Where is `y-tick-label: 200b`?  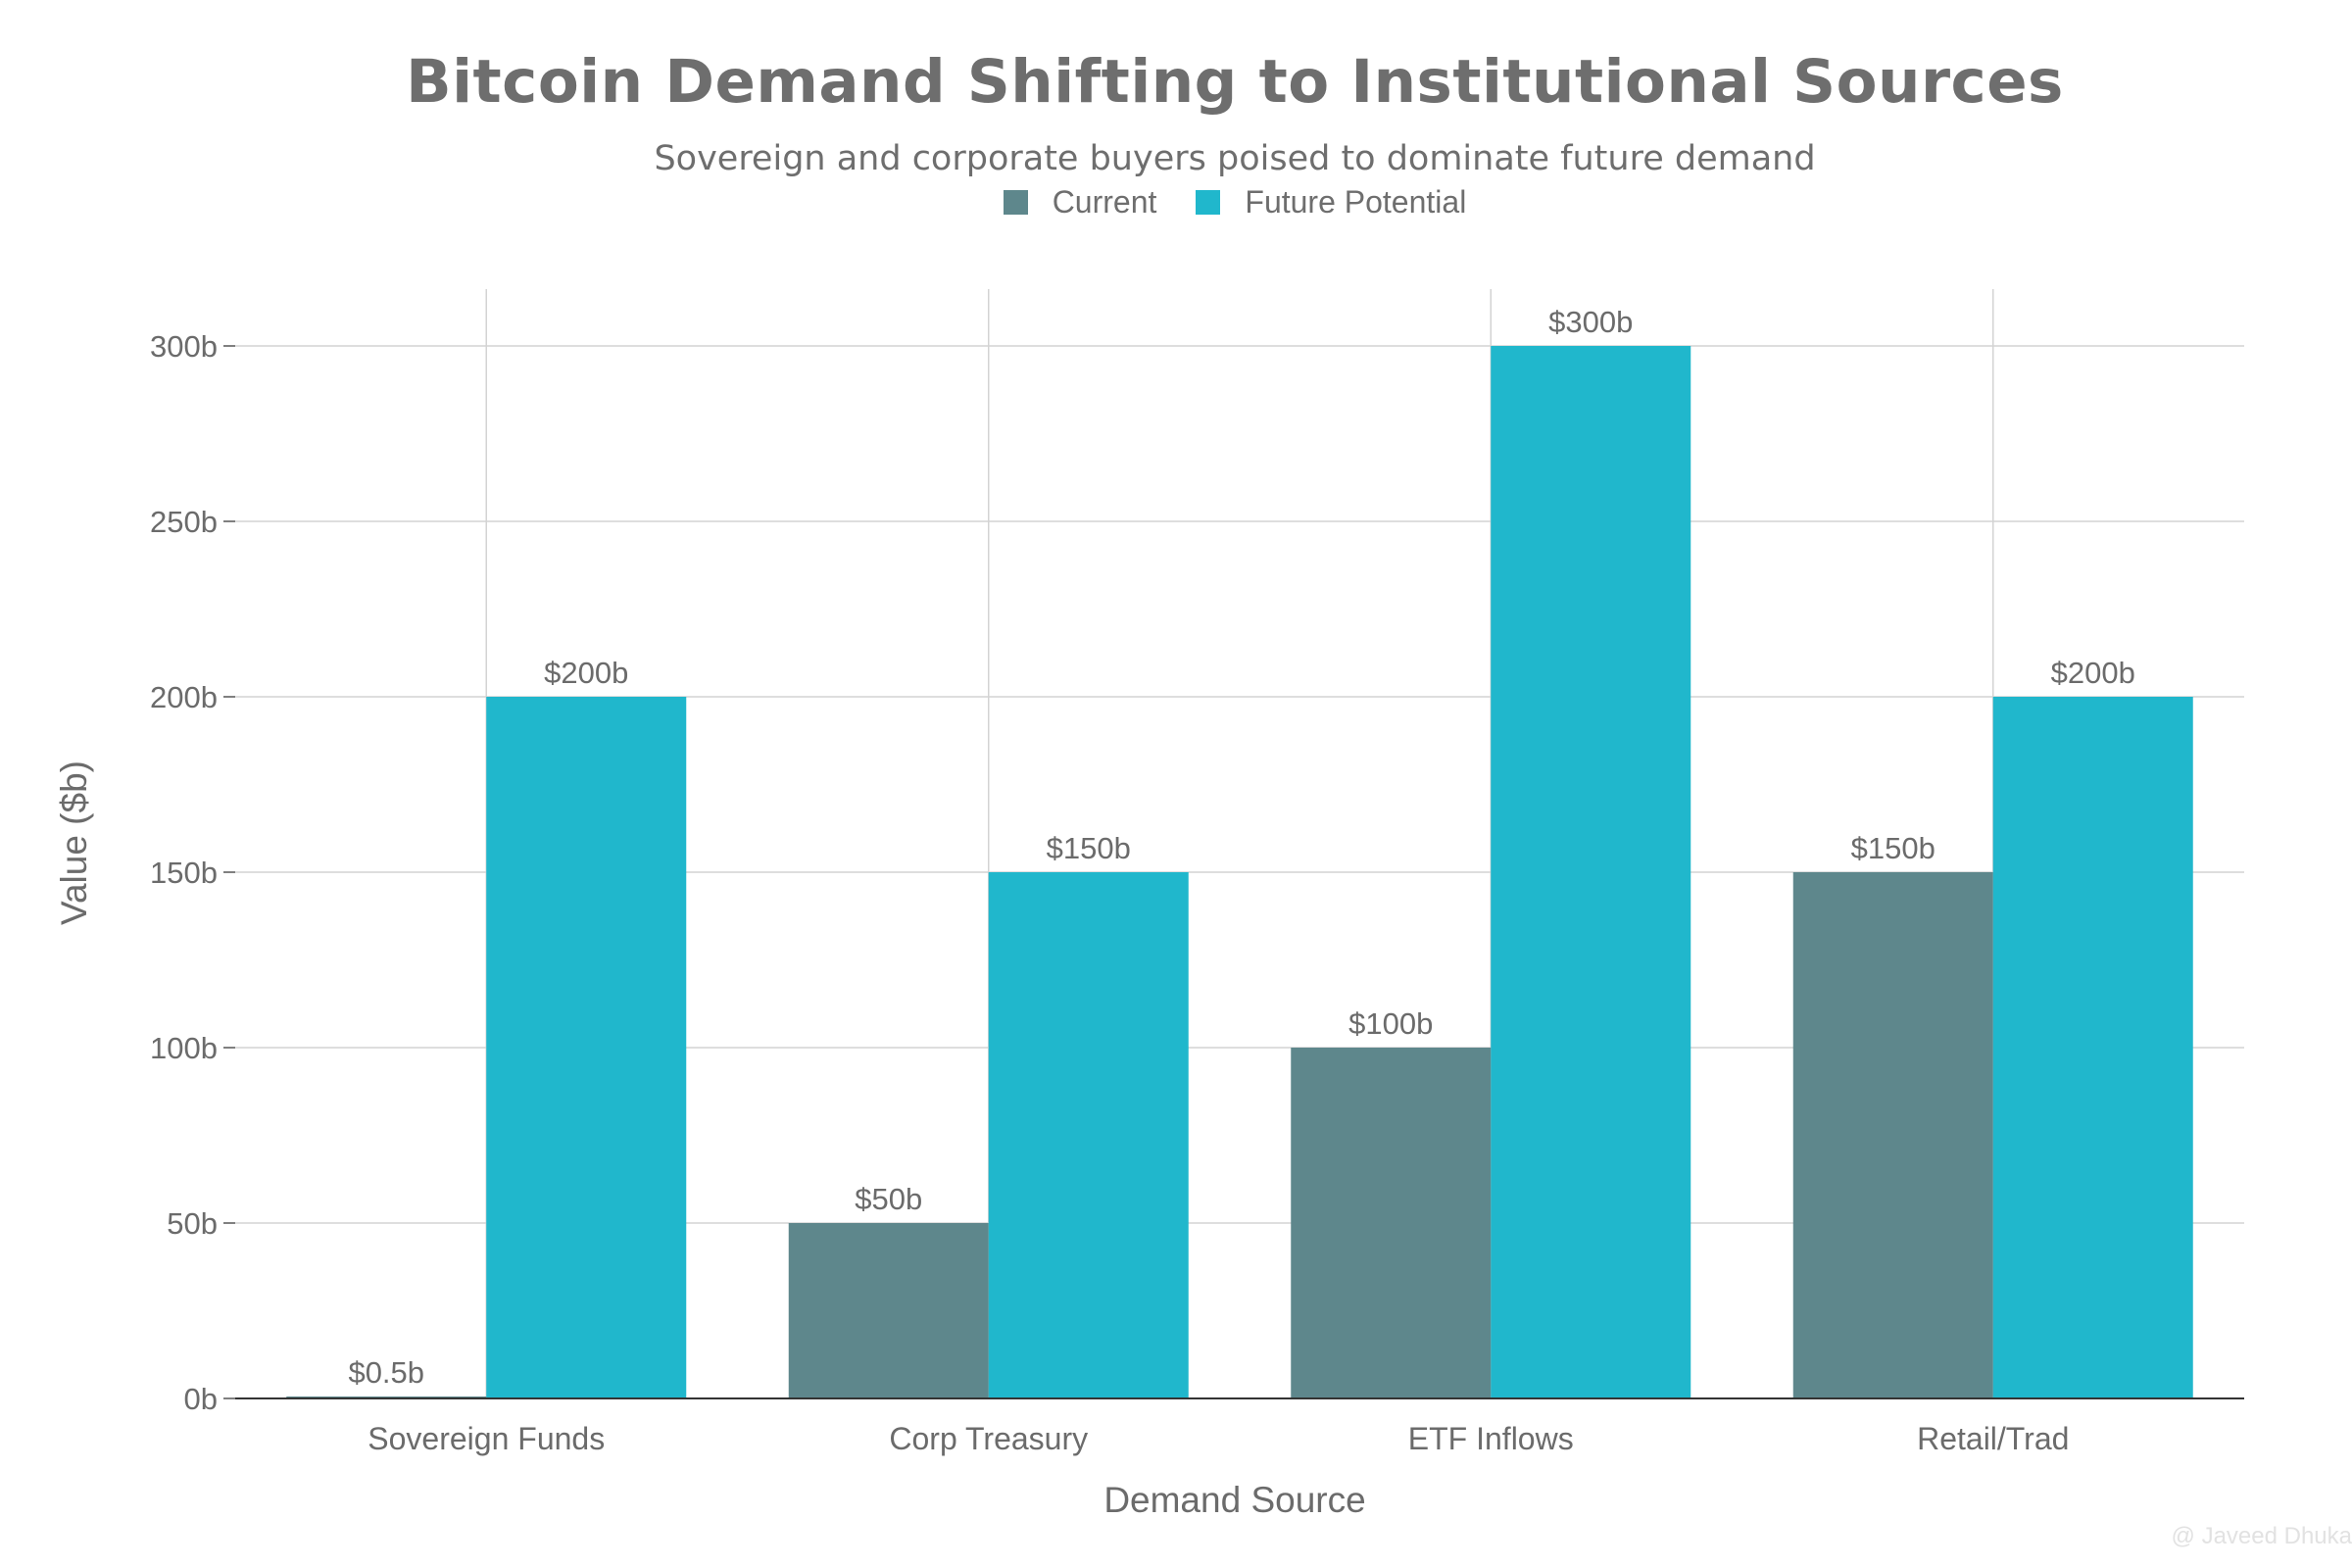
y-tick-label: 200b is located at coordinates (184, 697).